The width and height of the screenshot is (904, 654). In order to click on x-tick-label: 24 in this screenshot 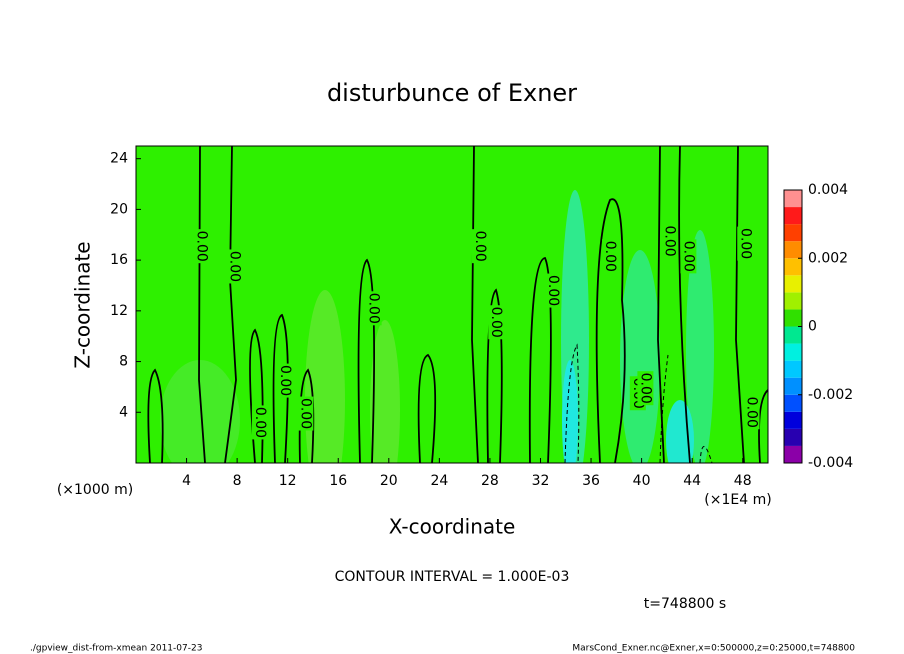, I will do `click(439, 481)`.